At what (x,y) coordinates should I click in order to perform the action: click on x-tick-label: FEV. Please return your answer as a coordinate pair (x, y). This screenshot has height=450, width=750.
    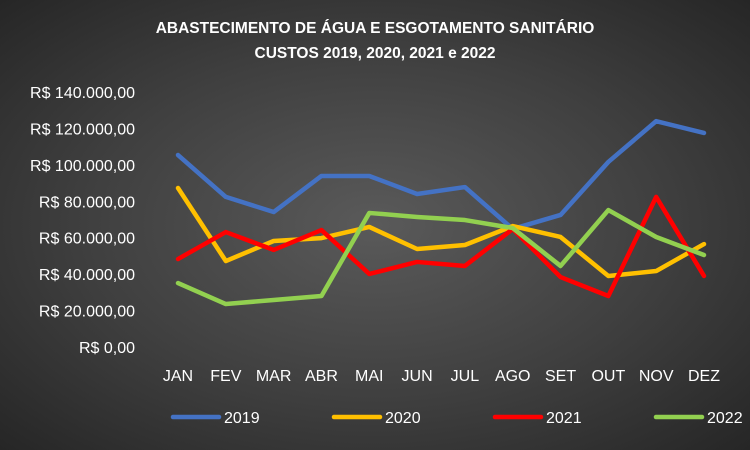
    Looking at the image, I should click on (225, 376).